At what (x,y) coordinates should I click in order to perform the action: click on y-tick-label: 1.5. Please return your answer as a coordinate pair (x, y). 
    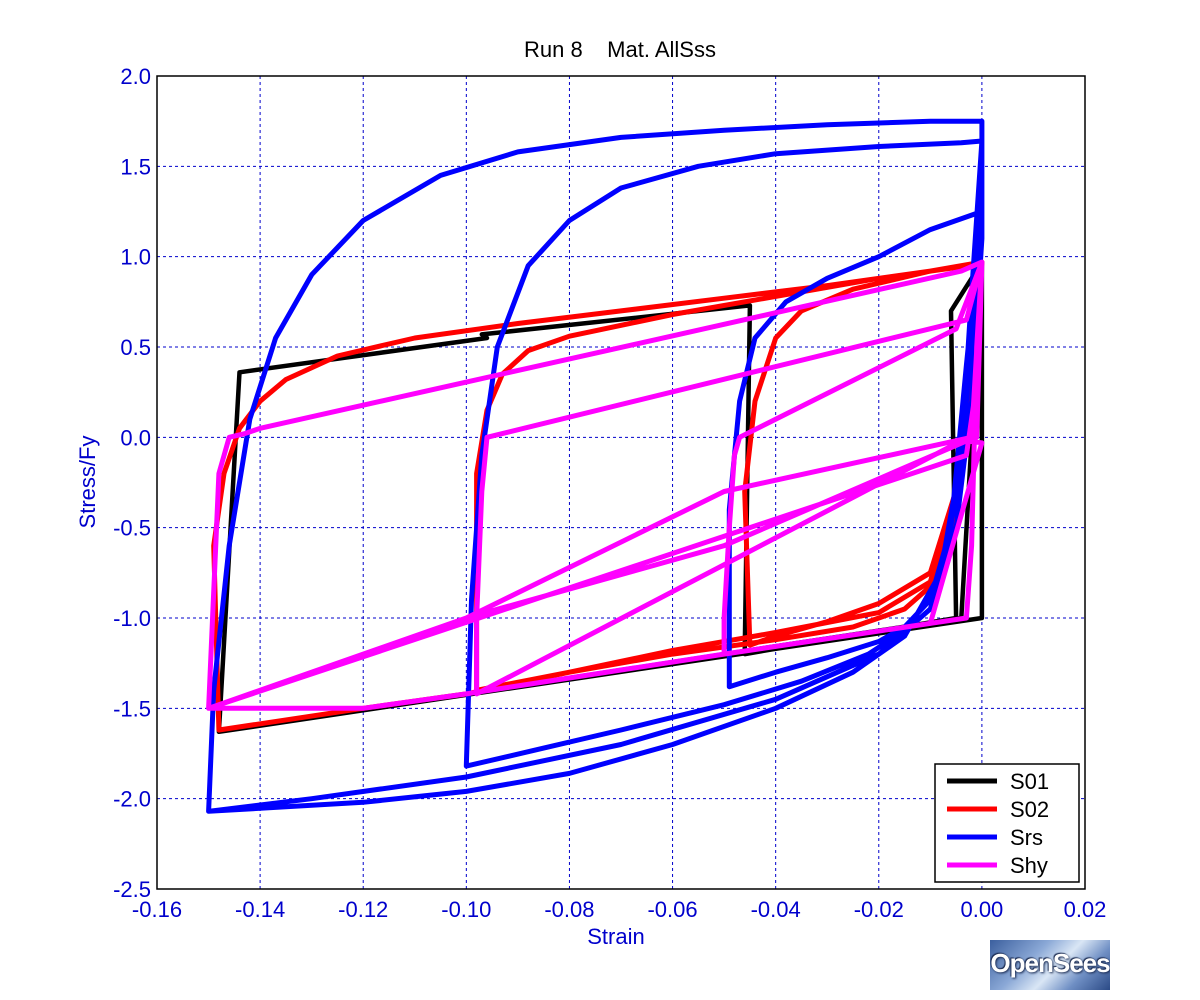
    Looking at the image, I should click on (135, 166).